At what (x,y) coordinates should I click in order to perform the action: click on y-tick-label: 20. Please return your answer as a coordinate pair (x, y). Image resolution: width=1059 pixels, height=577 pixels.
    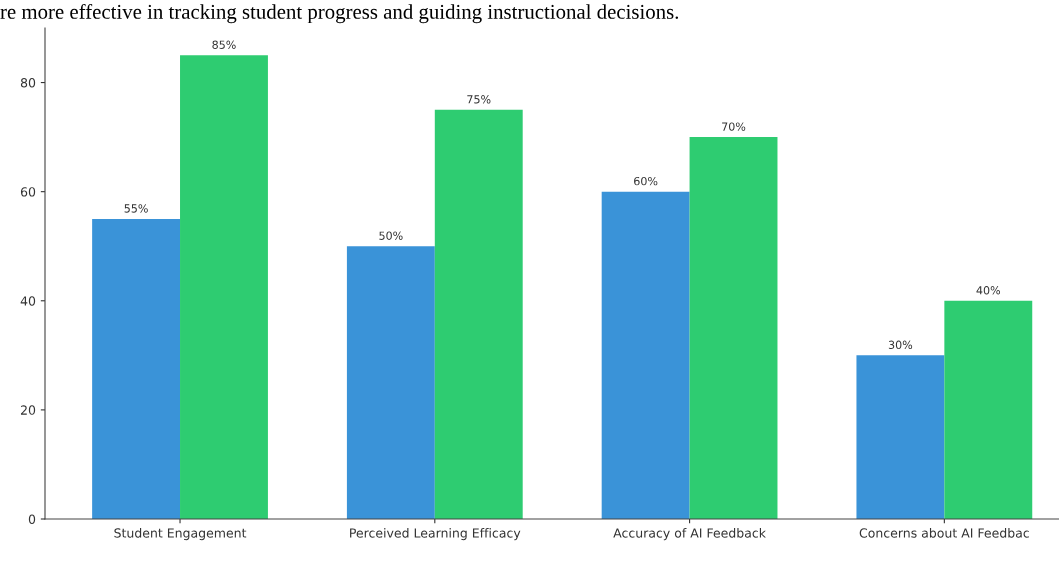
    Looking at the image, I should click on (28, 410).